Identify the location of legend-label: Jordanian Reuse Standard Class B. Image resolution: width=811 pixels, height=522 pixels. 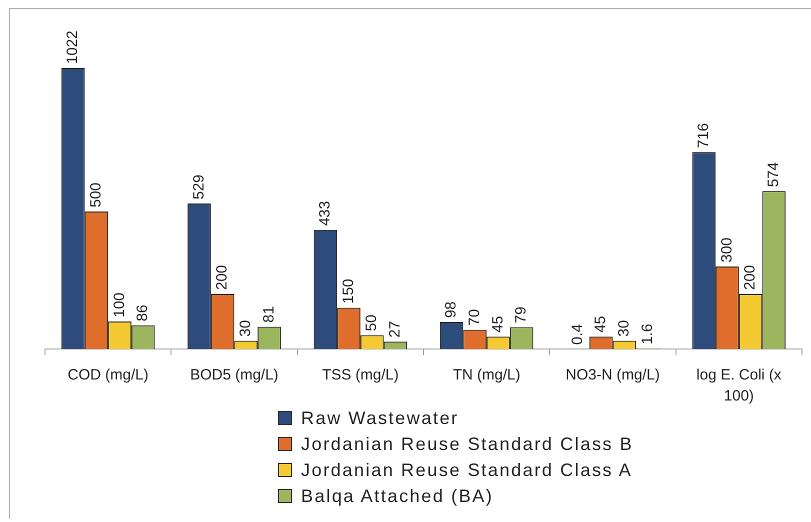
(467, 444).